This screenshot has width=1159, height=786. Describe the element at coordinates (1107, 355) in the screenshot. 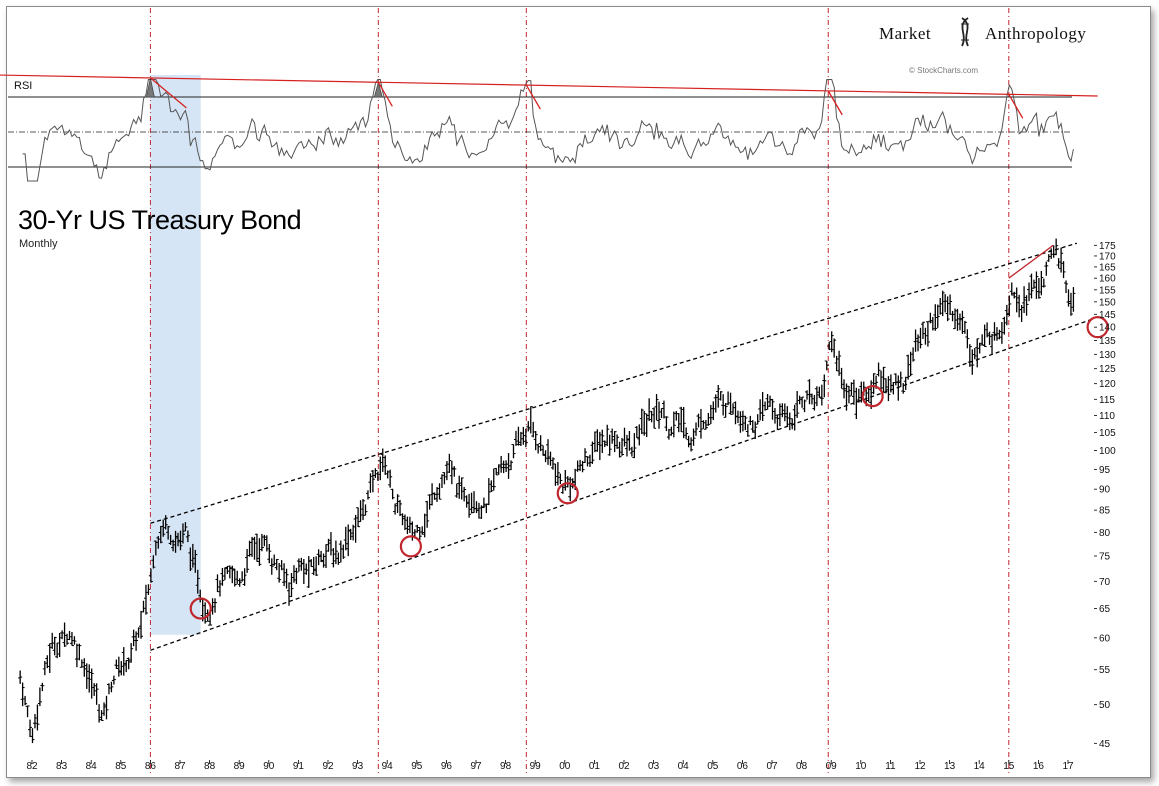

I see `y-tick-label: 130` at that location.